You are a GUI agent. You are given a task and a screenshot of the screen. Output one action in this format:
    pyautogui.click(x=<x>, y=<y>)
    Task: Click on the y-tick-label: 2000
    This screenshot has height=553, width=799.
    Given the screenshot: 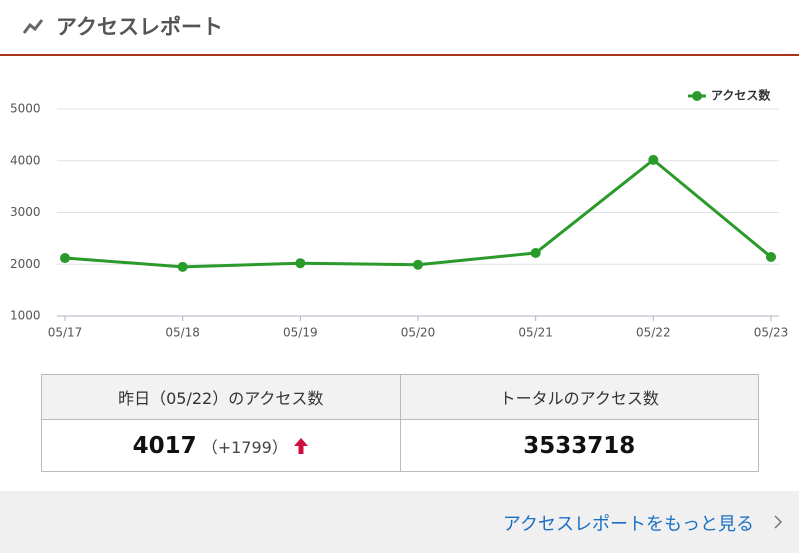 What is the action you would take?
    pyautogui.click(x=25, y=264)
    